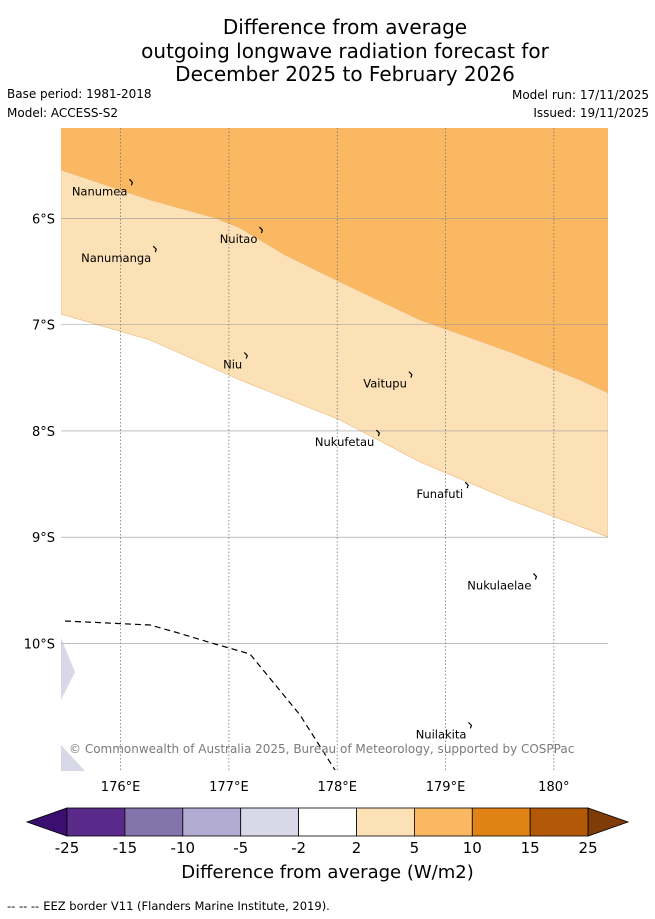 The width and height of the screenshot is (655, 919). I want to click on eez-legend-line: -- -- --, so click(23, 906).